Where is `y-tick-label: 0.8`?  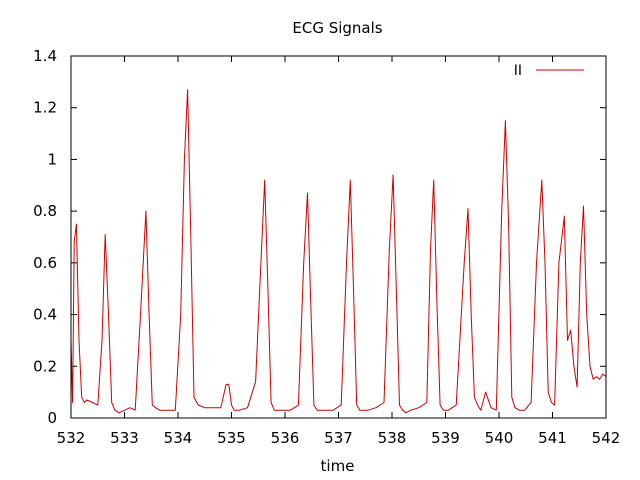
y-tick-label: 0.8 is located at coordinates (45, 211).